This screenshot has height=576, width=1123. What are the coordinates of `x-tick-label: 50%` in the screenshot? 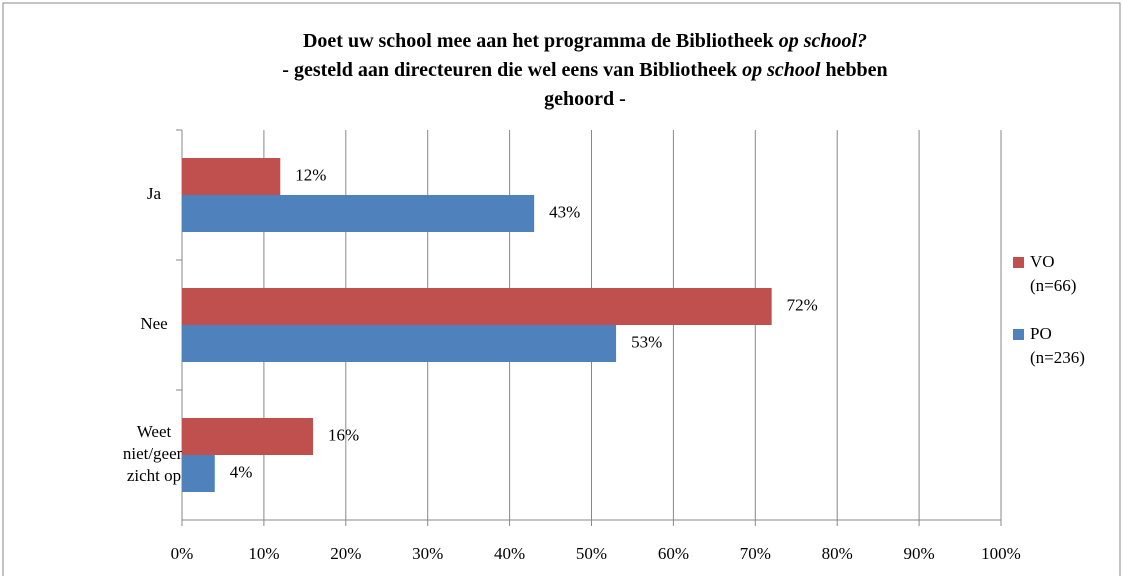 It's located at (591, 553).